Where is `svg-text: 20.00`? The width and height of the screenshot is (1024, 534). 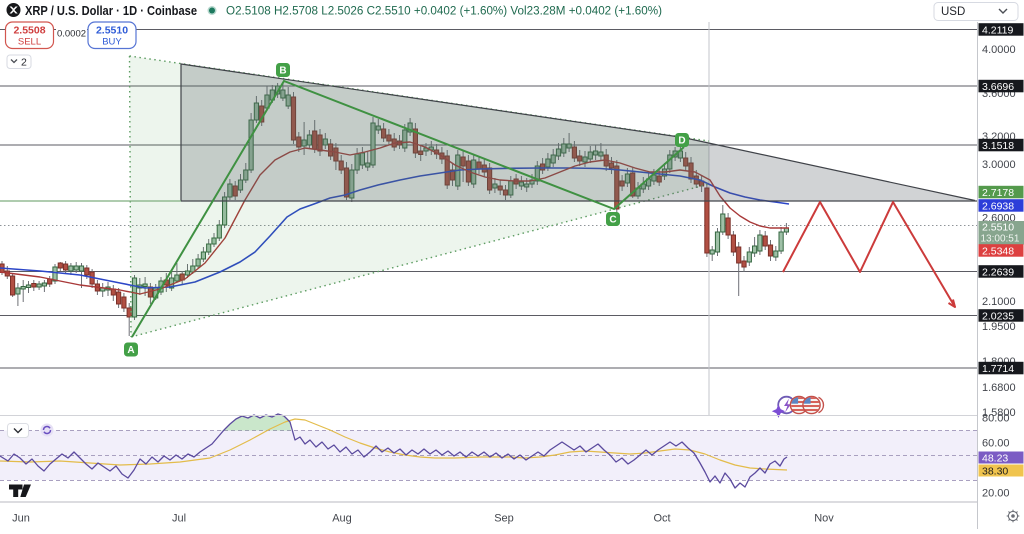 svg-text: 20.00 is located at coordinates (996, 493).